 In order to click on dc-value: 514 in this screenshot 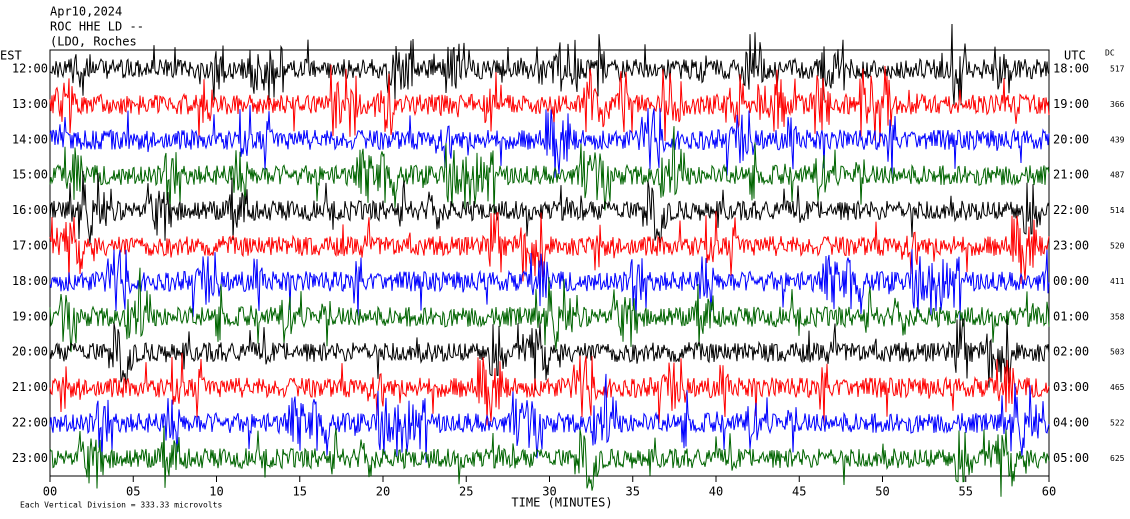, I will do `click(1117, 210)`.